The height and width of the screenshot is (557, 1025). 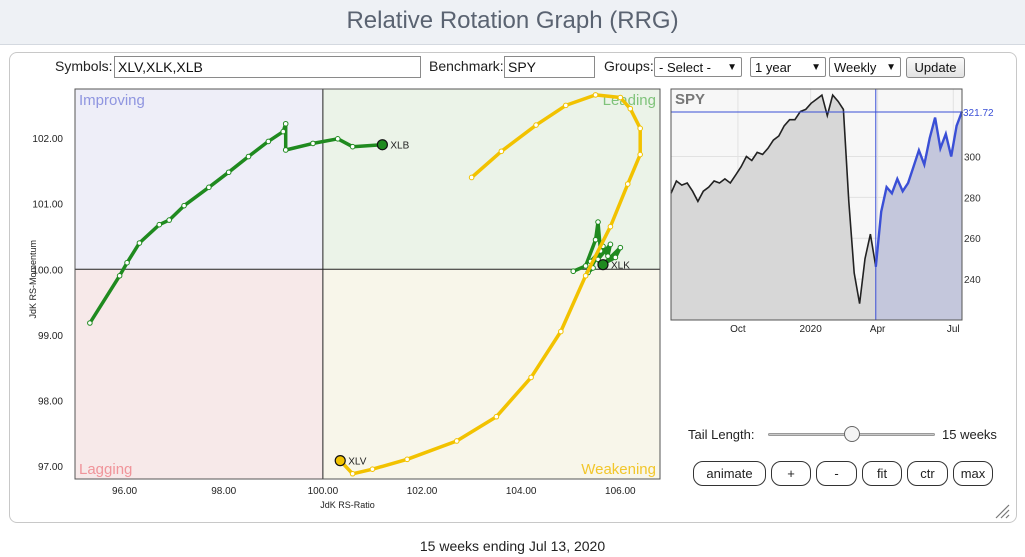 I want to click on period-select: 1 year ▼, so click(x=788, y=67).